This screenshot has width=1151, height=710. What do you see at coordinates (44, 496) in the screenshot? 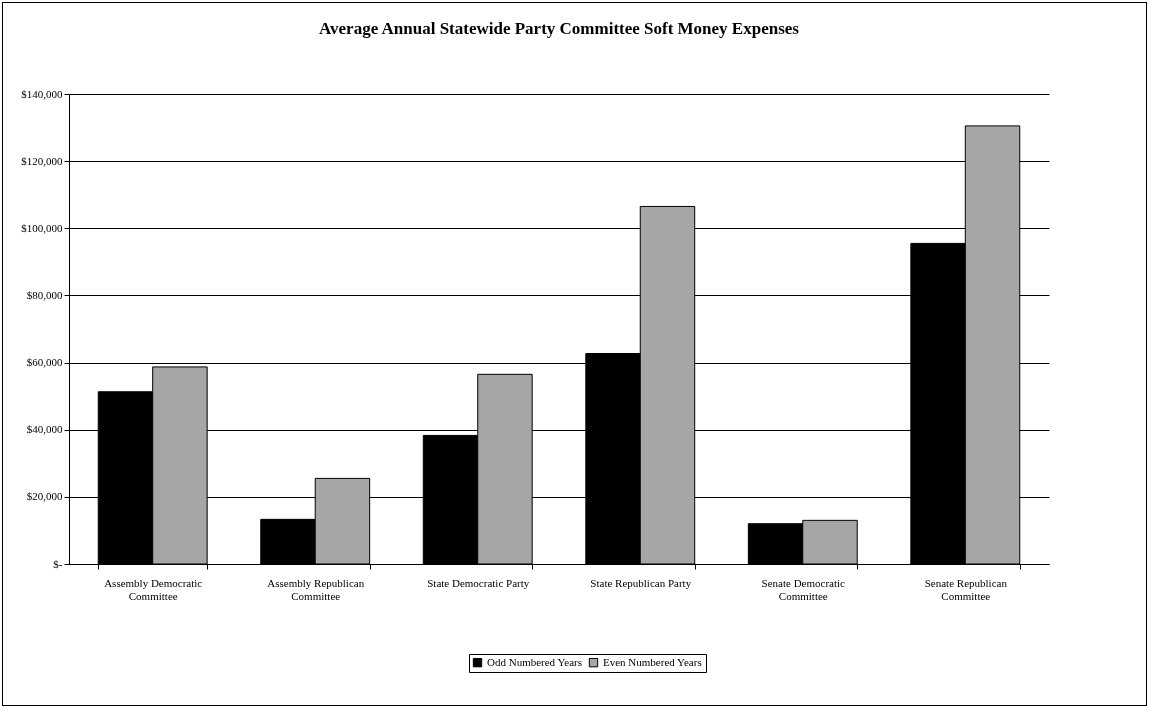
I see `y-tick-label: $20,000` at bounding box center [44, 496].